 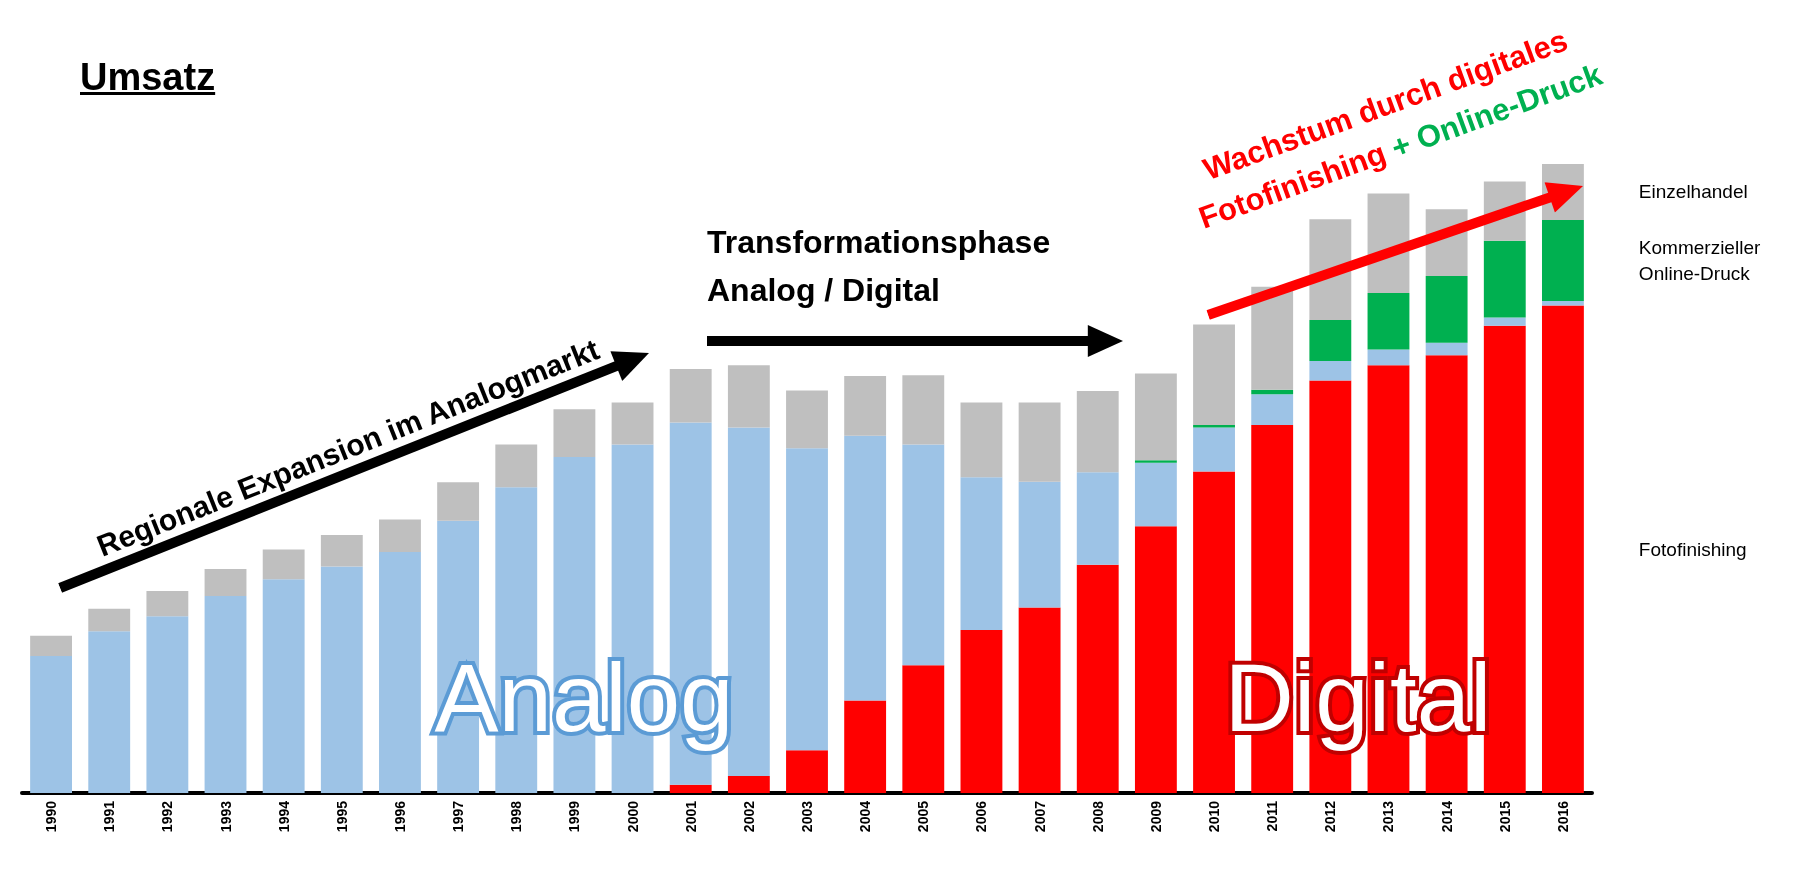 I want to click on x-tick-label: 1996, so click(x=399, y=816).